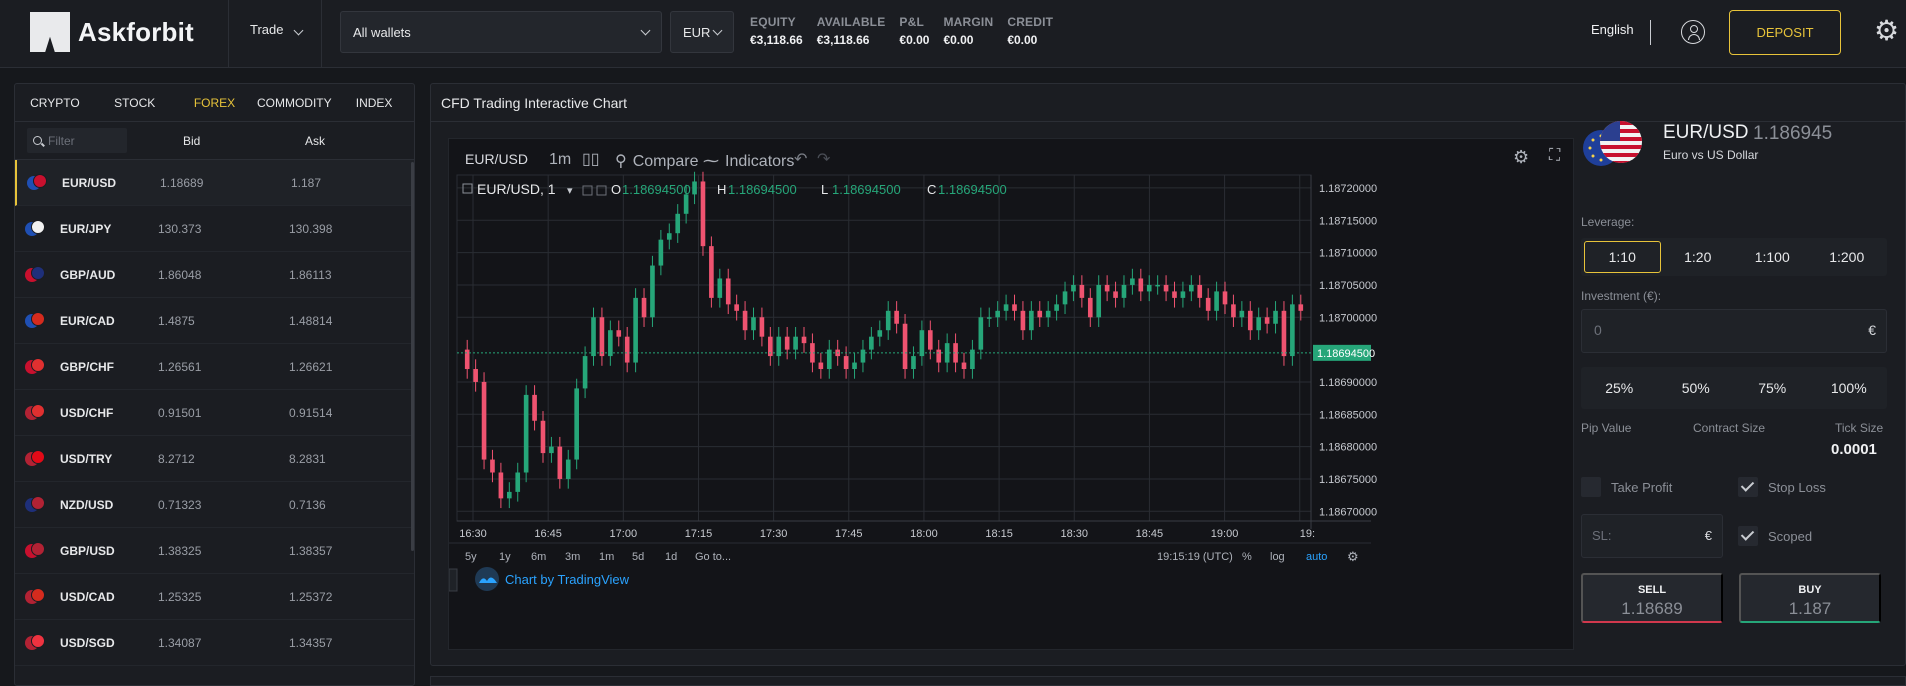 The width and height of the screenshot is (1906, 686). What do you see at coordinates (467, 188) in the screenshot?
I see `collapse-legend-icon` at bounding box center [467, 188].